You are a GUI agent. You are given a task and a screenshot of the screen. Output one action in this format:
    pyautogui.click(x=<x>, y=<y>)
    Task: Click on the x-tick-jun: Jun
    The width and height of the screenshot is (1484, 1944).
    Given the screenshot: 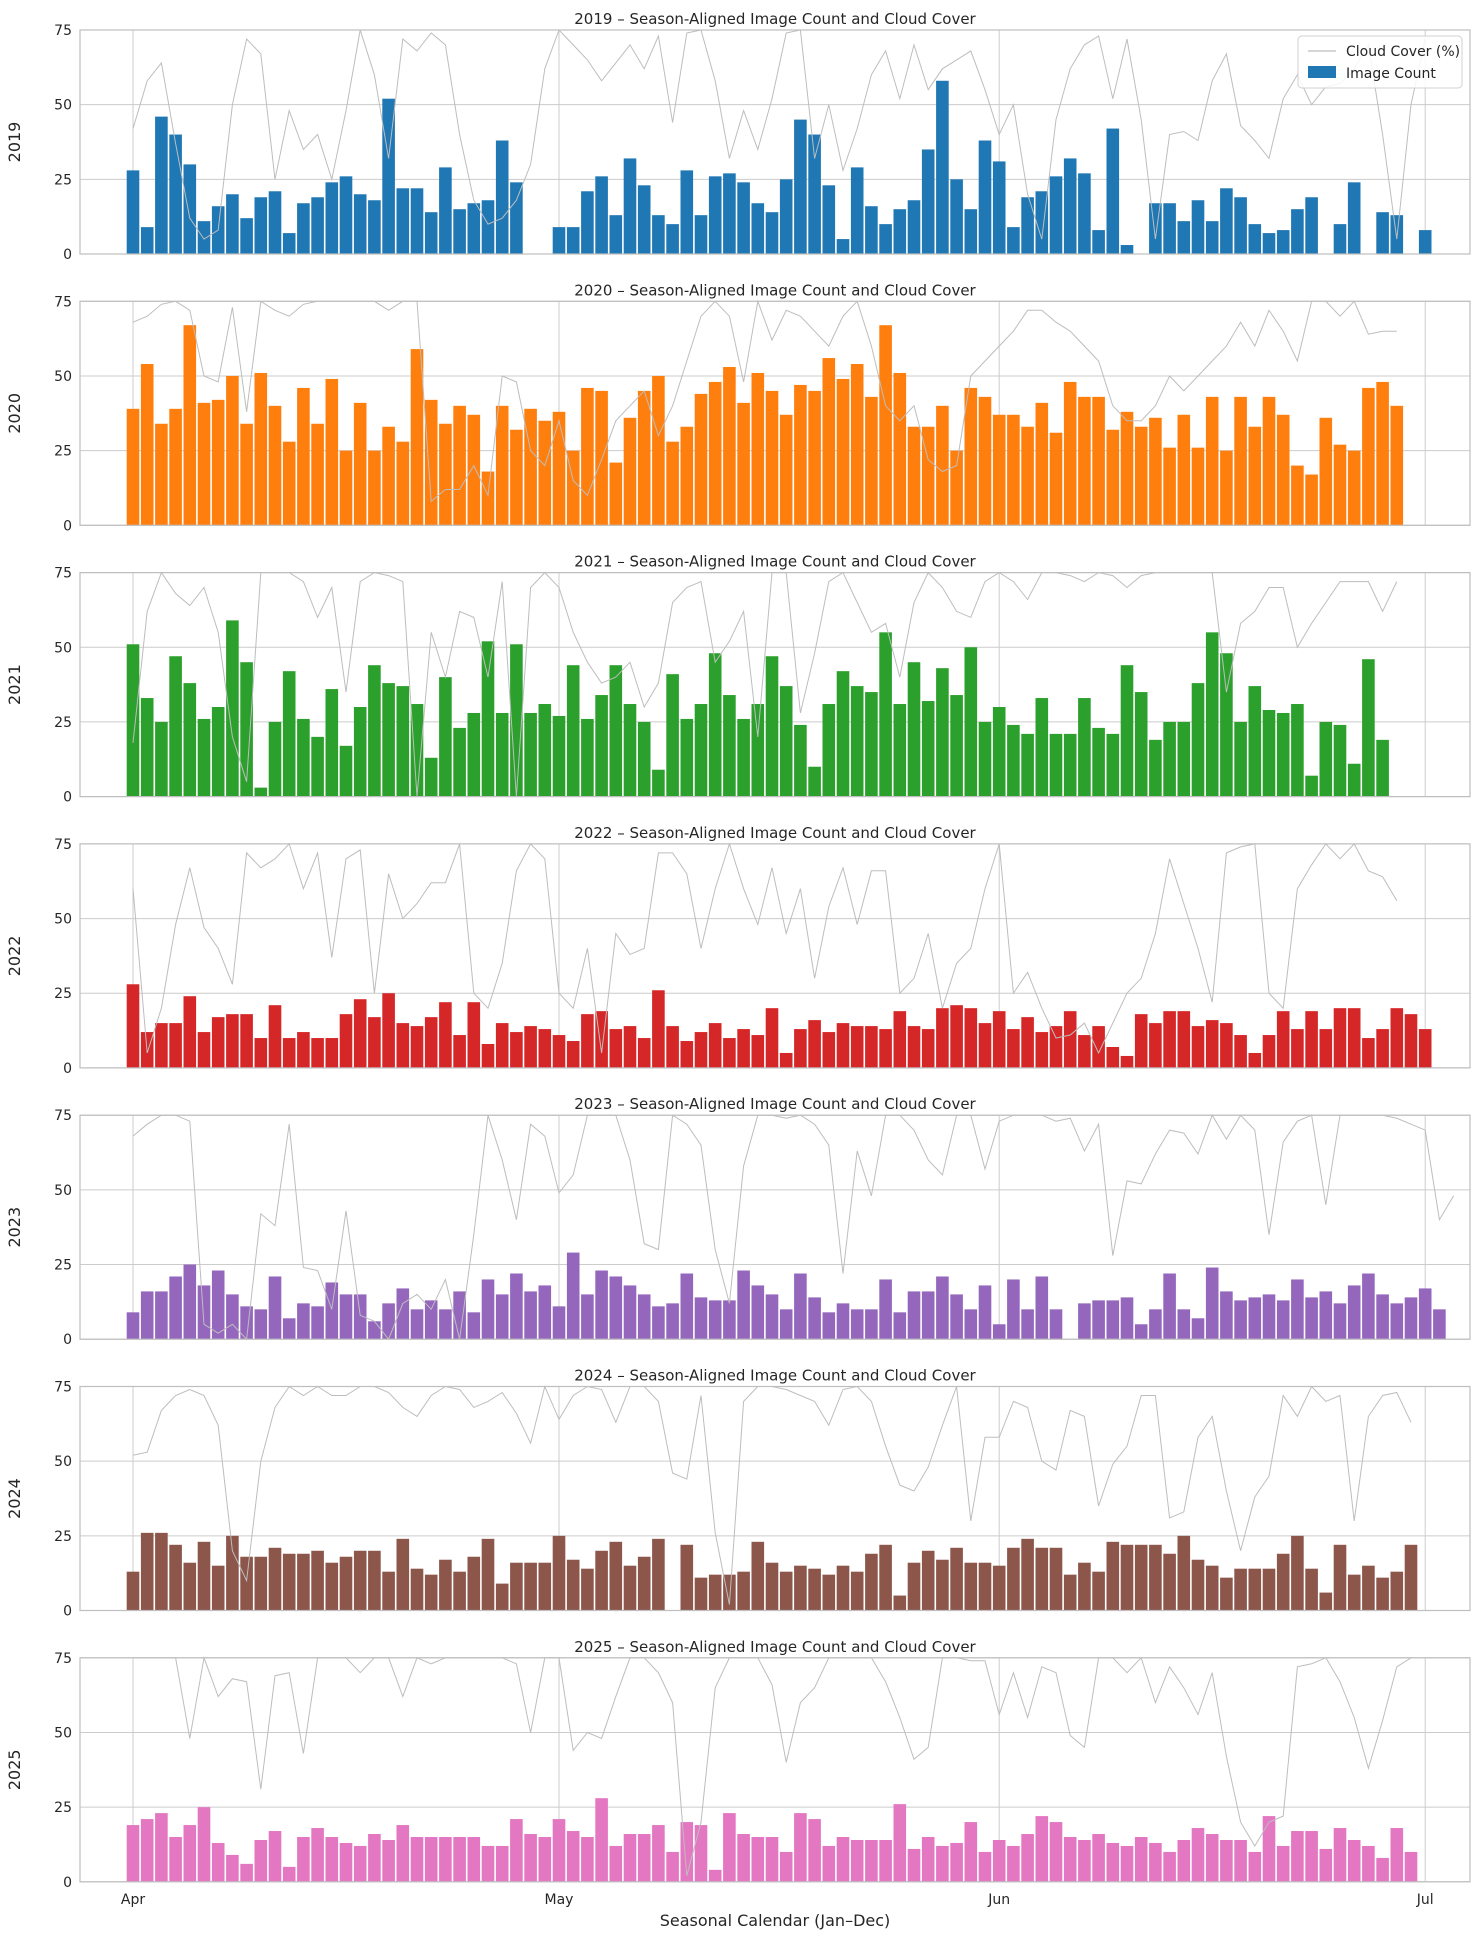 What is the action you would take?
    pyautogui.click(x=998, y=1900)
    